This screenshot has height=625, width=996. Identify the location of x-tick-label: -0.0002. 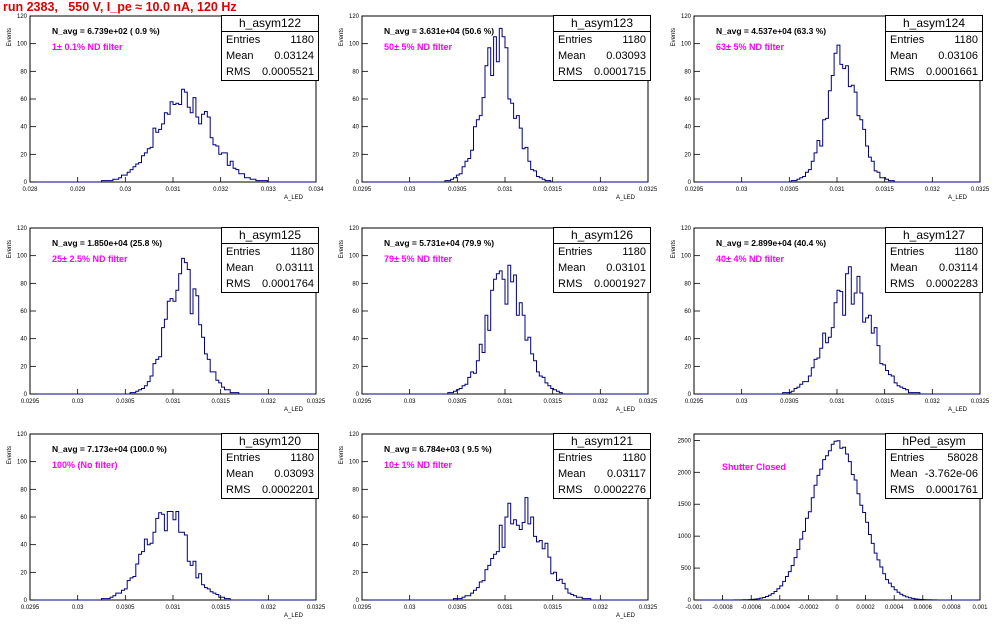
(808, 608).